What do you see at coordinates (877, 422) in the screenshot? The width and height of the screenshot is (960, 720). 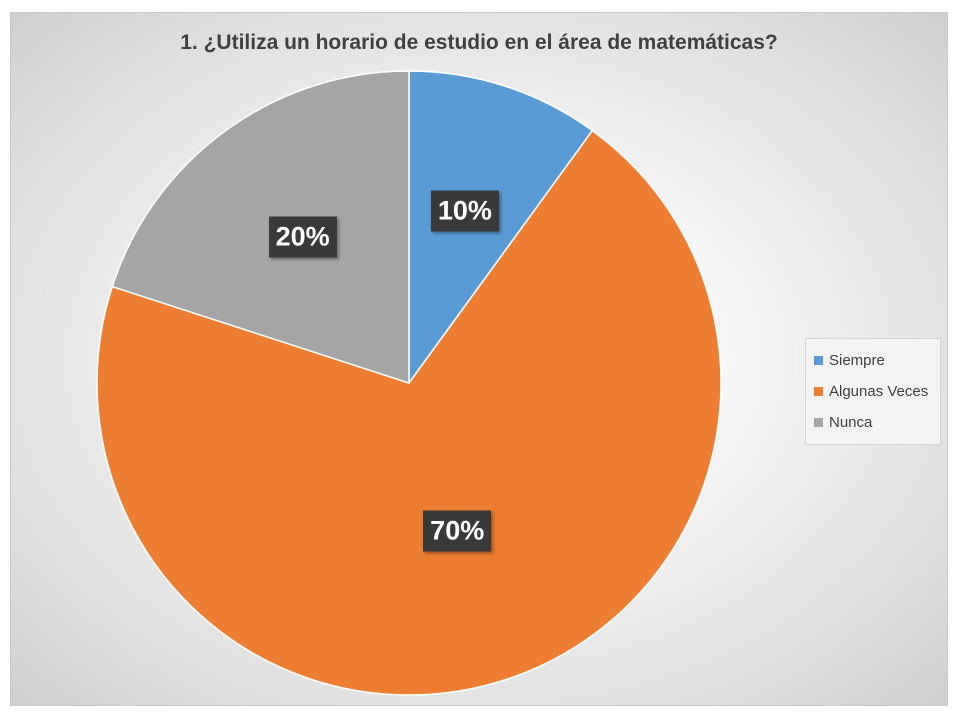 I see `legend-item-nunca: Nunca` at bounding box center [877, 422].